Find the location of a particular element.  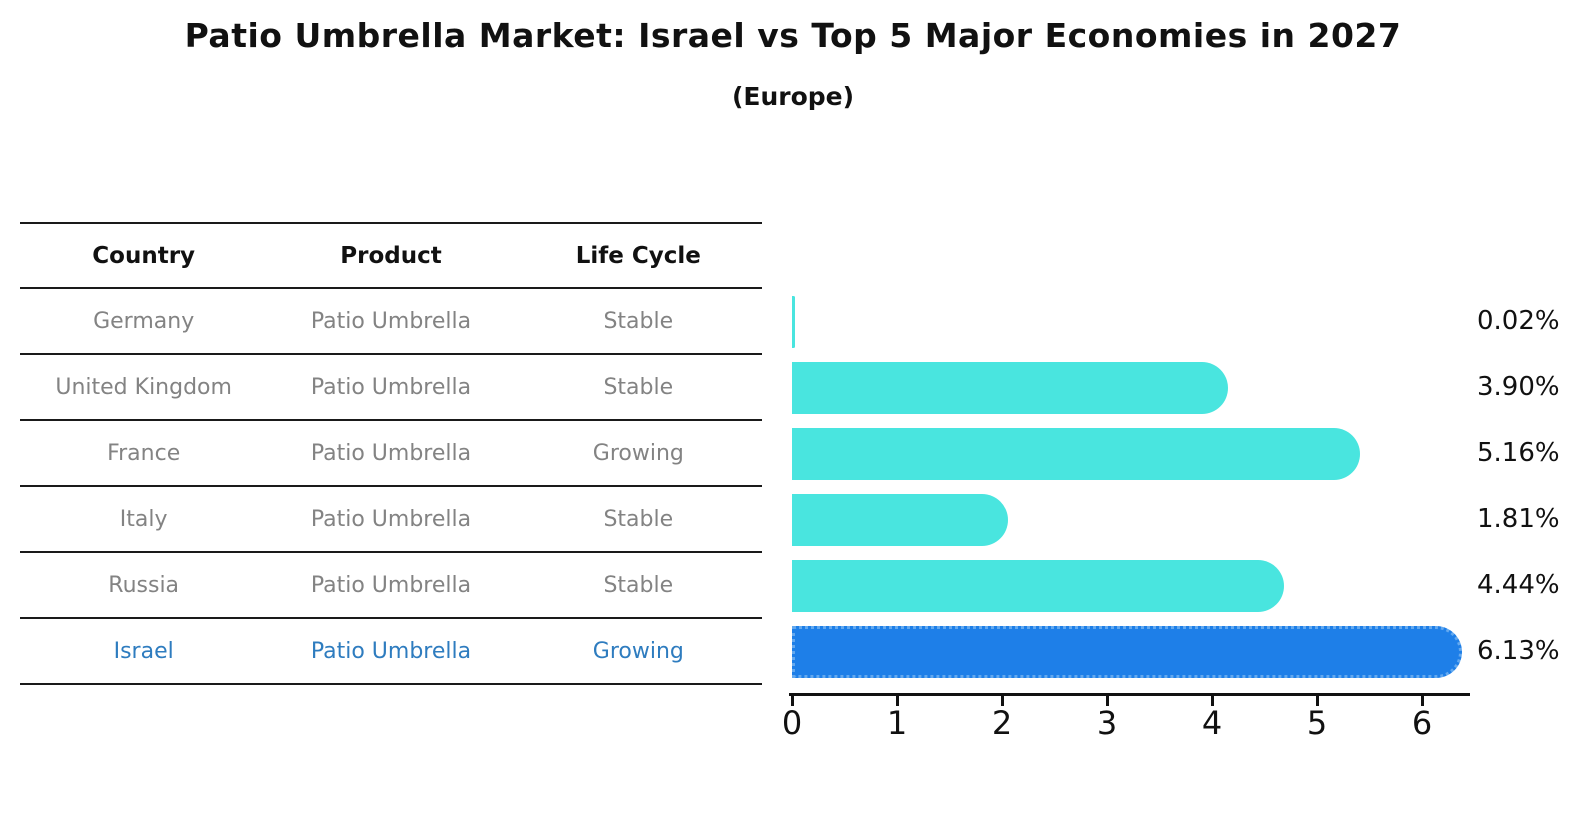

value-label-russia: 4.44% is located at coordinates (1518, 585).